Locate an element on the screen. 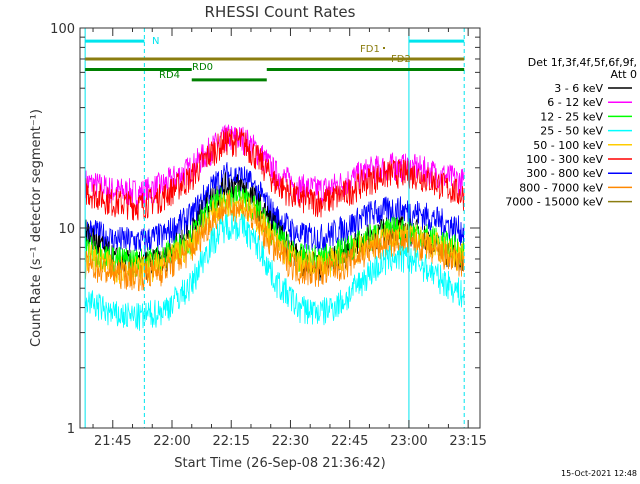 This screenshot has height=484, width=640. series-line-25-50-kev is located at coordinates (275, 272).